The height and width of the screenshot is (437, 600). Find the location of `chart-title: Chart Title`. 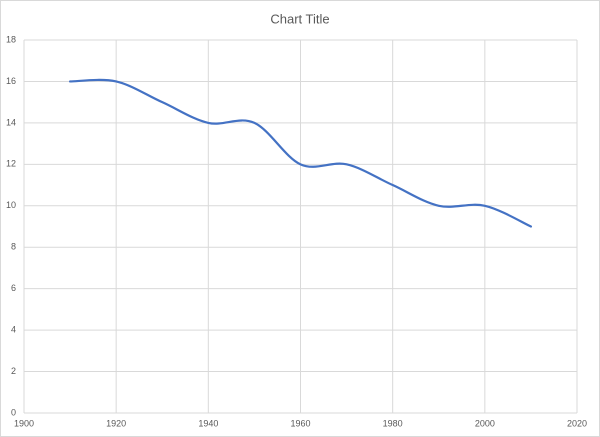

chart-title: Chart Title is located at coordinates (299, 18).